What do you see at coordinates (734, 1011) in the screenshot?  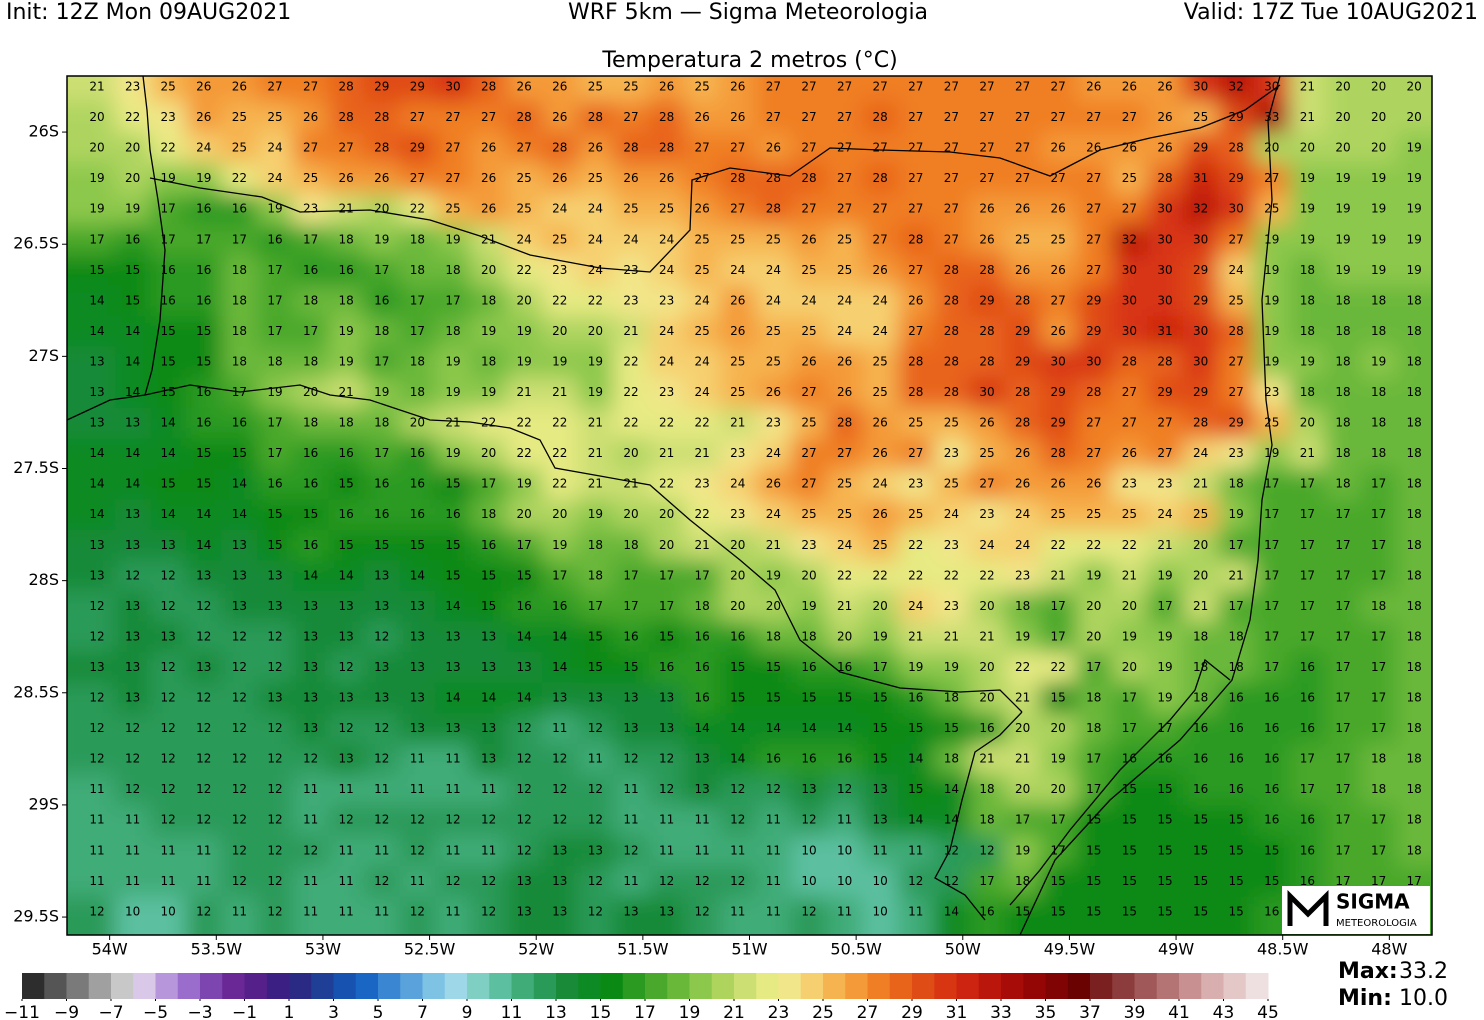 I see `colorbar-label: 21` at bounding box center [734, 1011].